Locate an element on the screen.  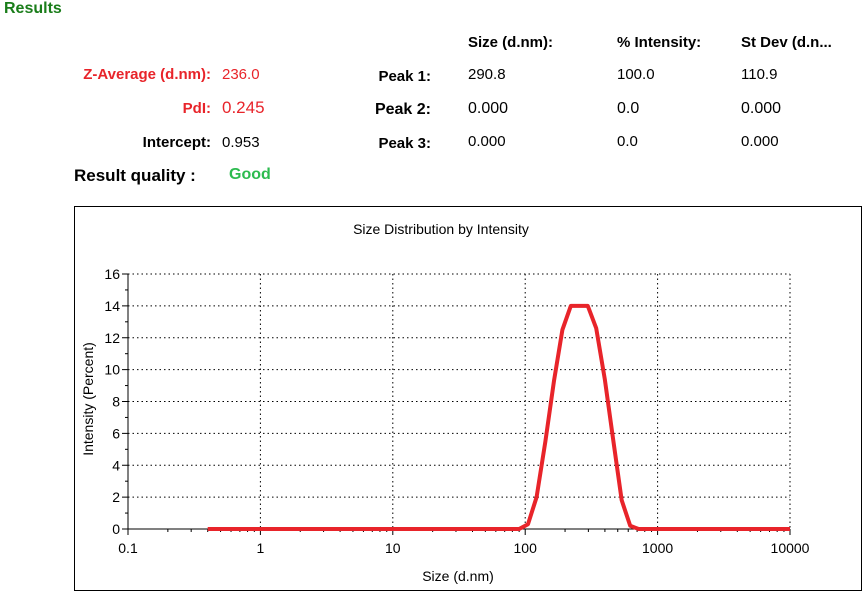
x-tick-label: 100 is located at coordinates (526, 548).